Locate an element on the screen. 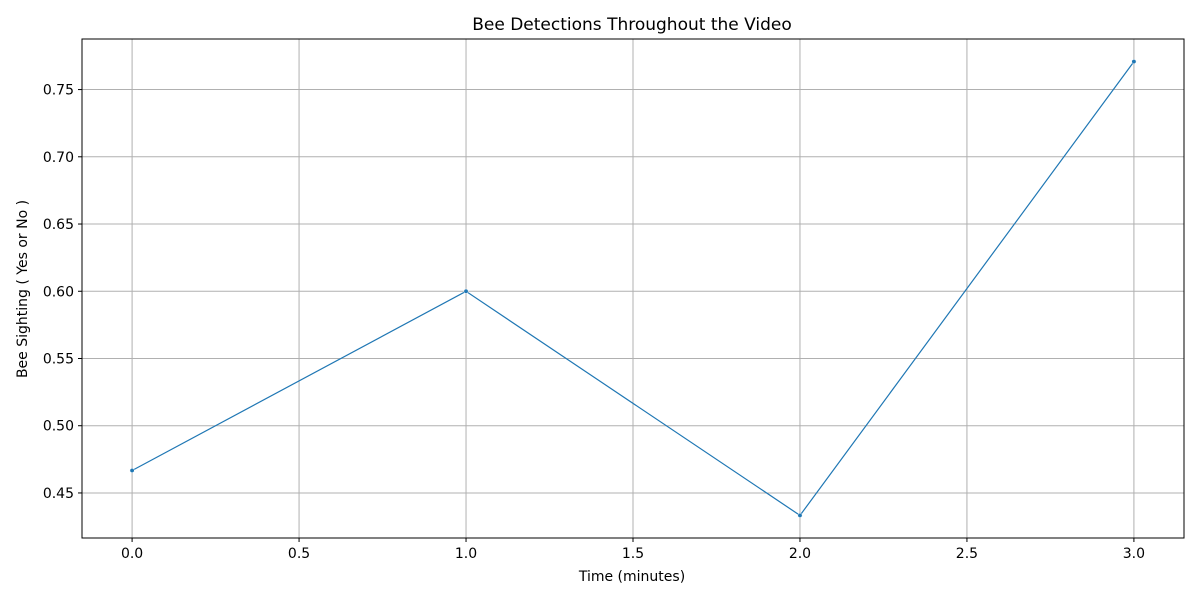 This screenshot has height=600, width=1200. x-tick-label: 3.0 is located at coordinates (1134, 554).